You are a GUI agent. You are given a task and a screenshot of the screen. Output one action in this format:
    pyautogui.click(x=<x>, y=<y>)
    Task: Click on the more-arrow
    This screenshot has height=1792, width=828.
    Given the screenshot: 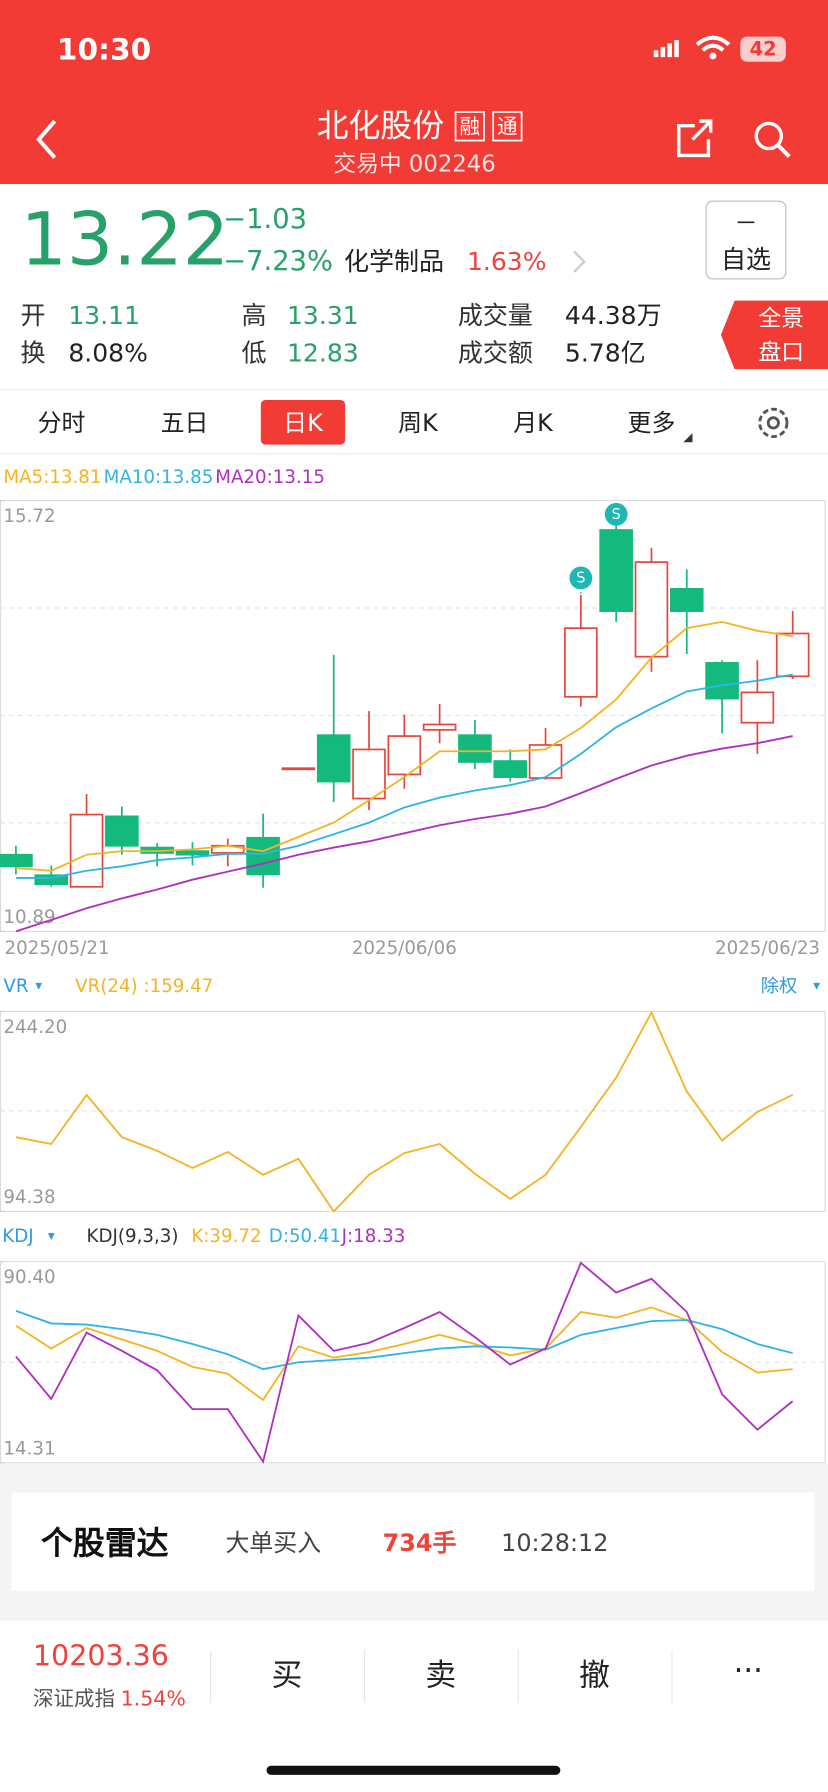 What is the action you would take?
    pyautogui.click(x=688, y=438)
    